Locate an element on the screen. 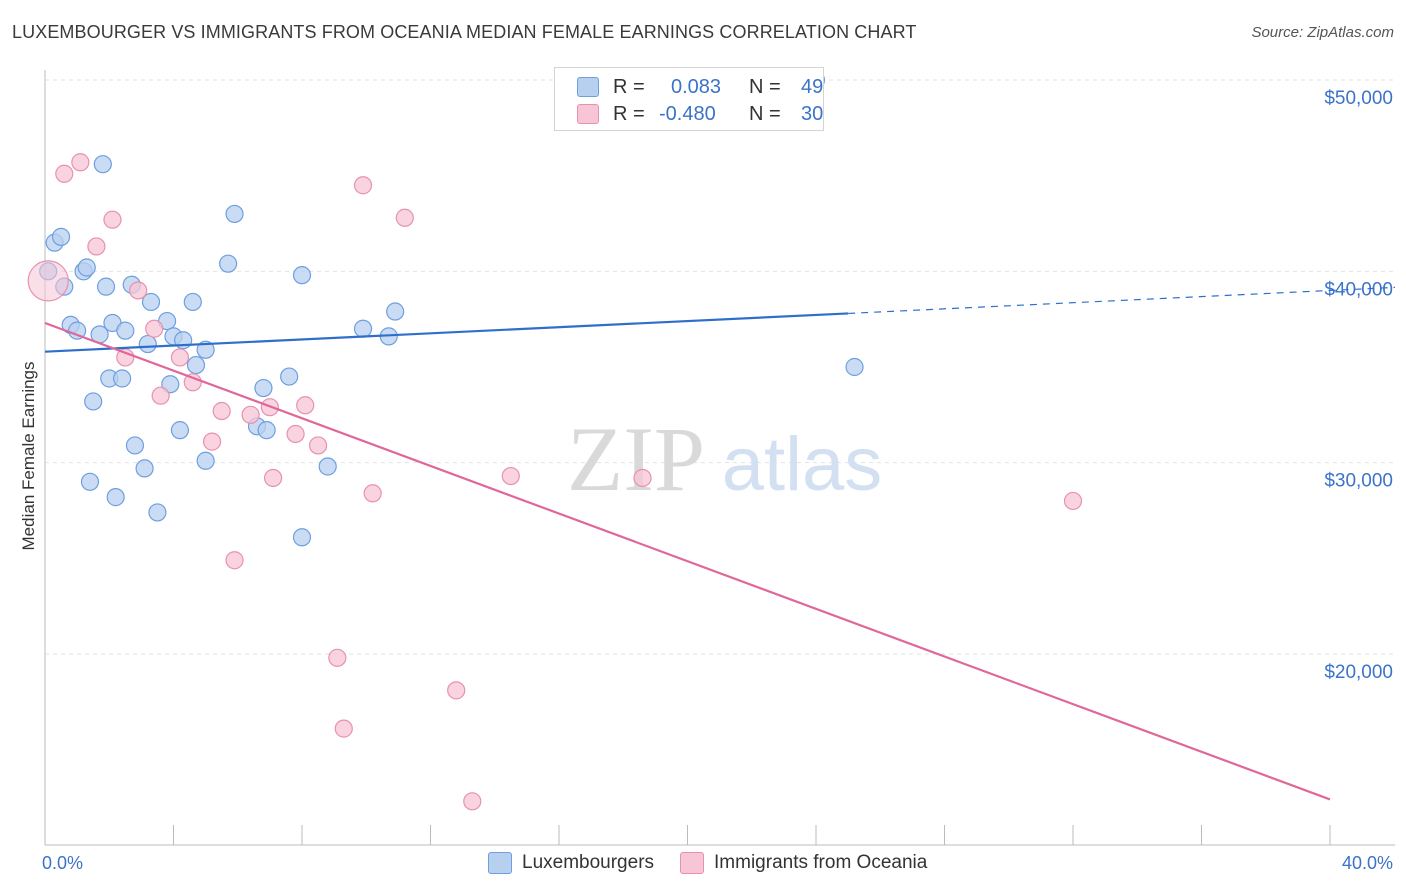 The width and height of the screenshot is (1406, 892). legend-row-luxembourgers: R = 0.083 N = 49 is located at coordinates (700, 87).